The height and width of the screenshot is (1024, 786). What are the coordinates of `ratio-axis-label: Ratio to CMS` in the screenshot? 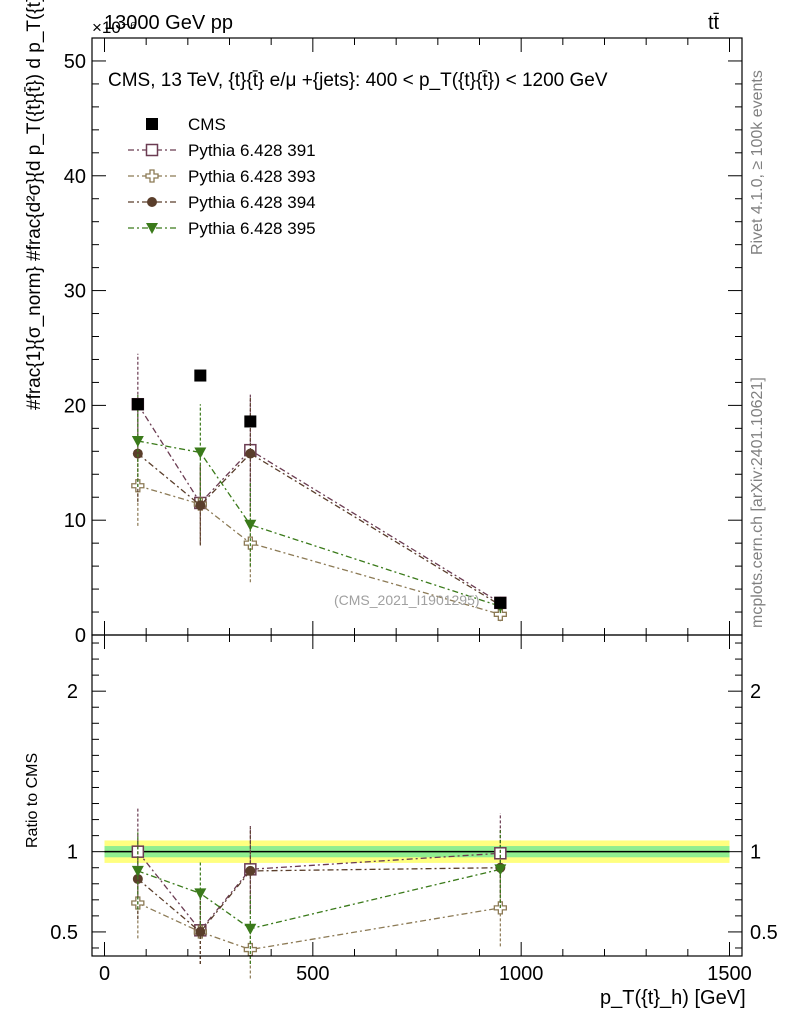 It's located at (32, 800).